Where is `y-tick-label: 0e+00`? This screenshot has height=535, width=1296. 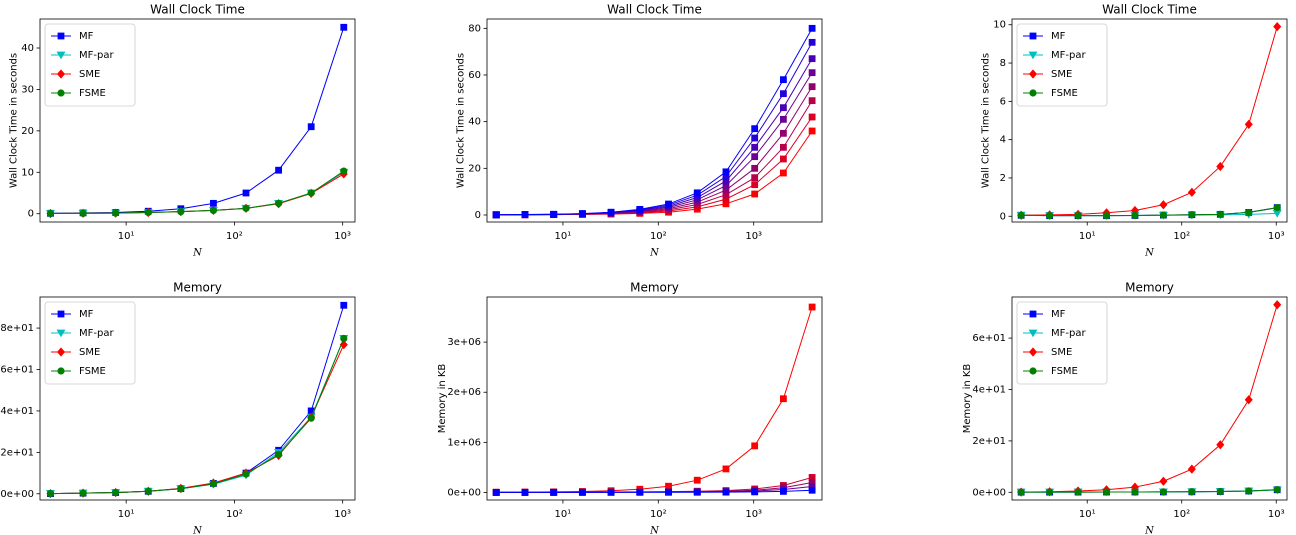 y-tick-label: 0e+00 is located at coordinates (464, 492).